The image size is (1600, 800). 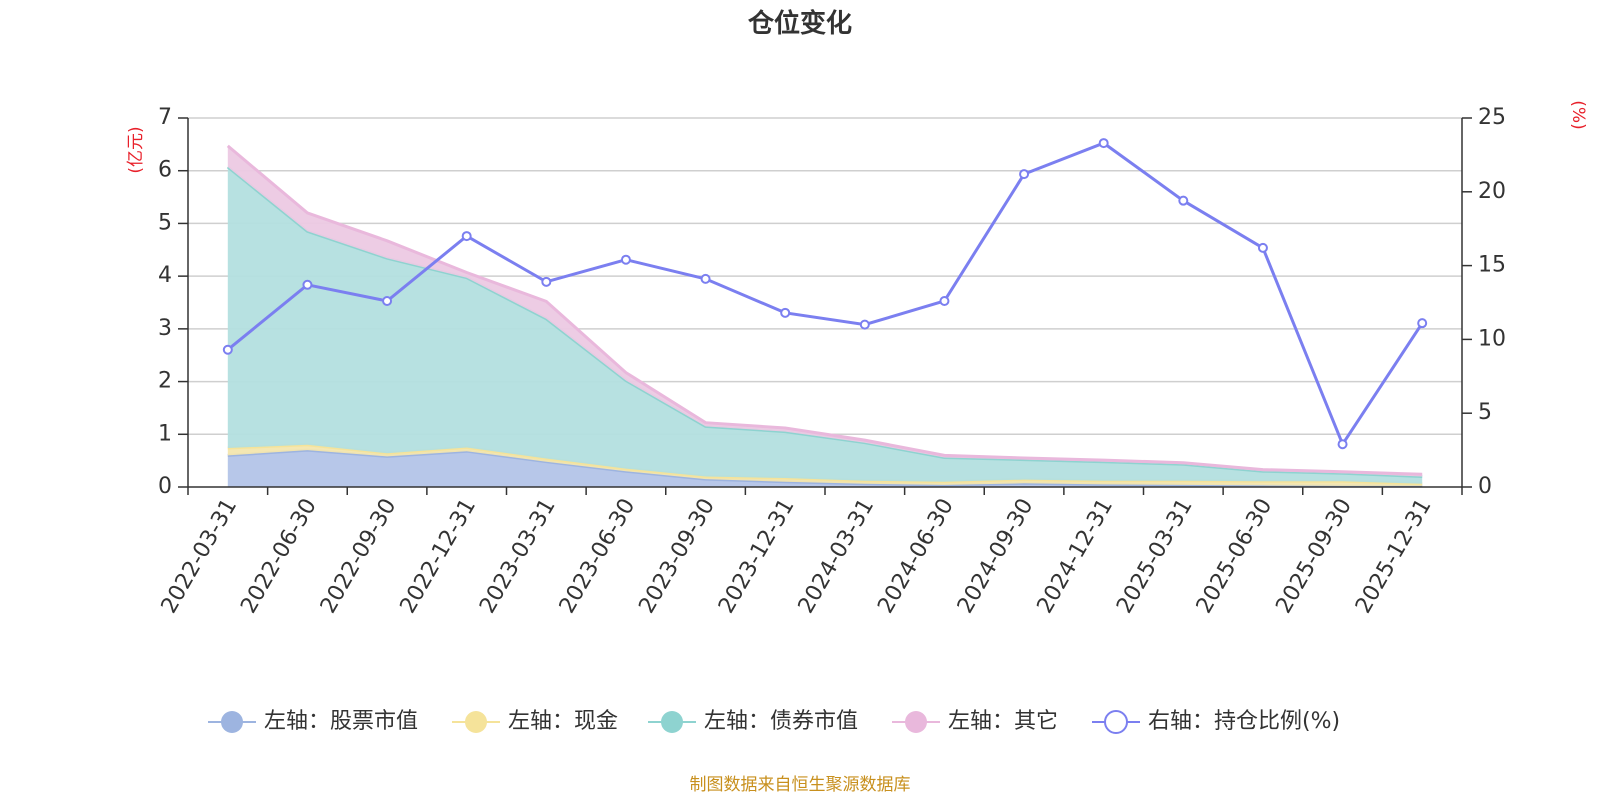 I want to click on legend-item: 左轴：其它, so click(x=975, y=721).